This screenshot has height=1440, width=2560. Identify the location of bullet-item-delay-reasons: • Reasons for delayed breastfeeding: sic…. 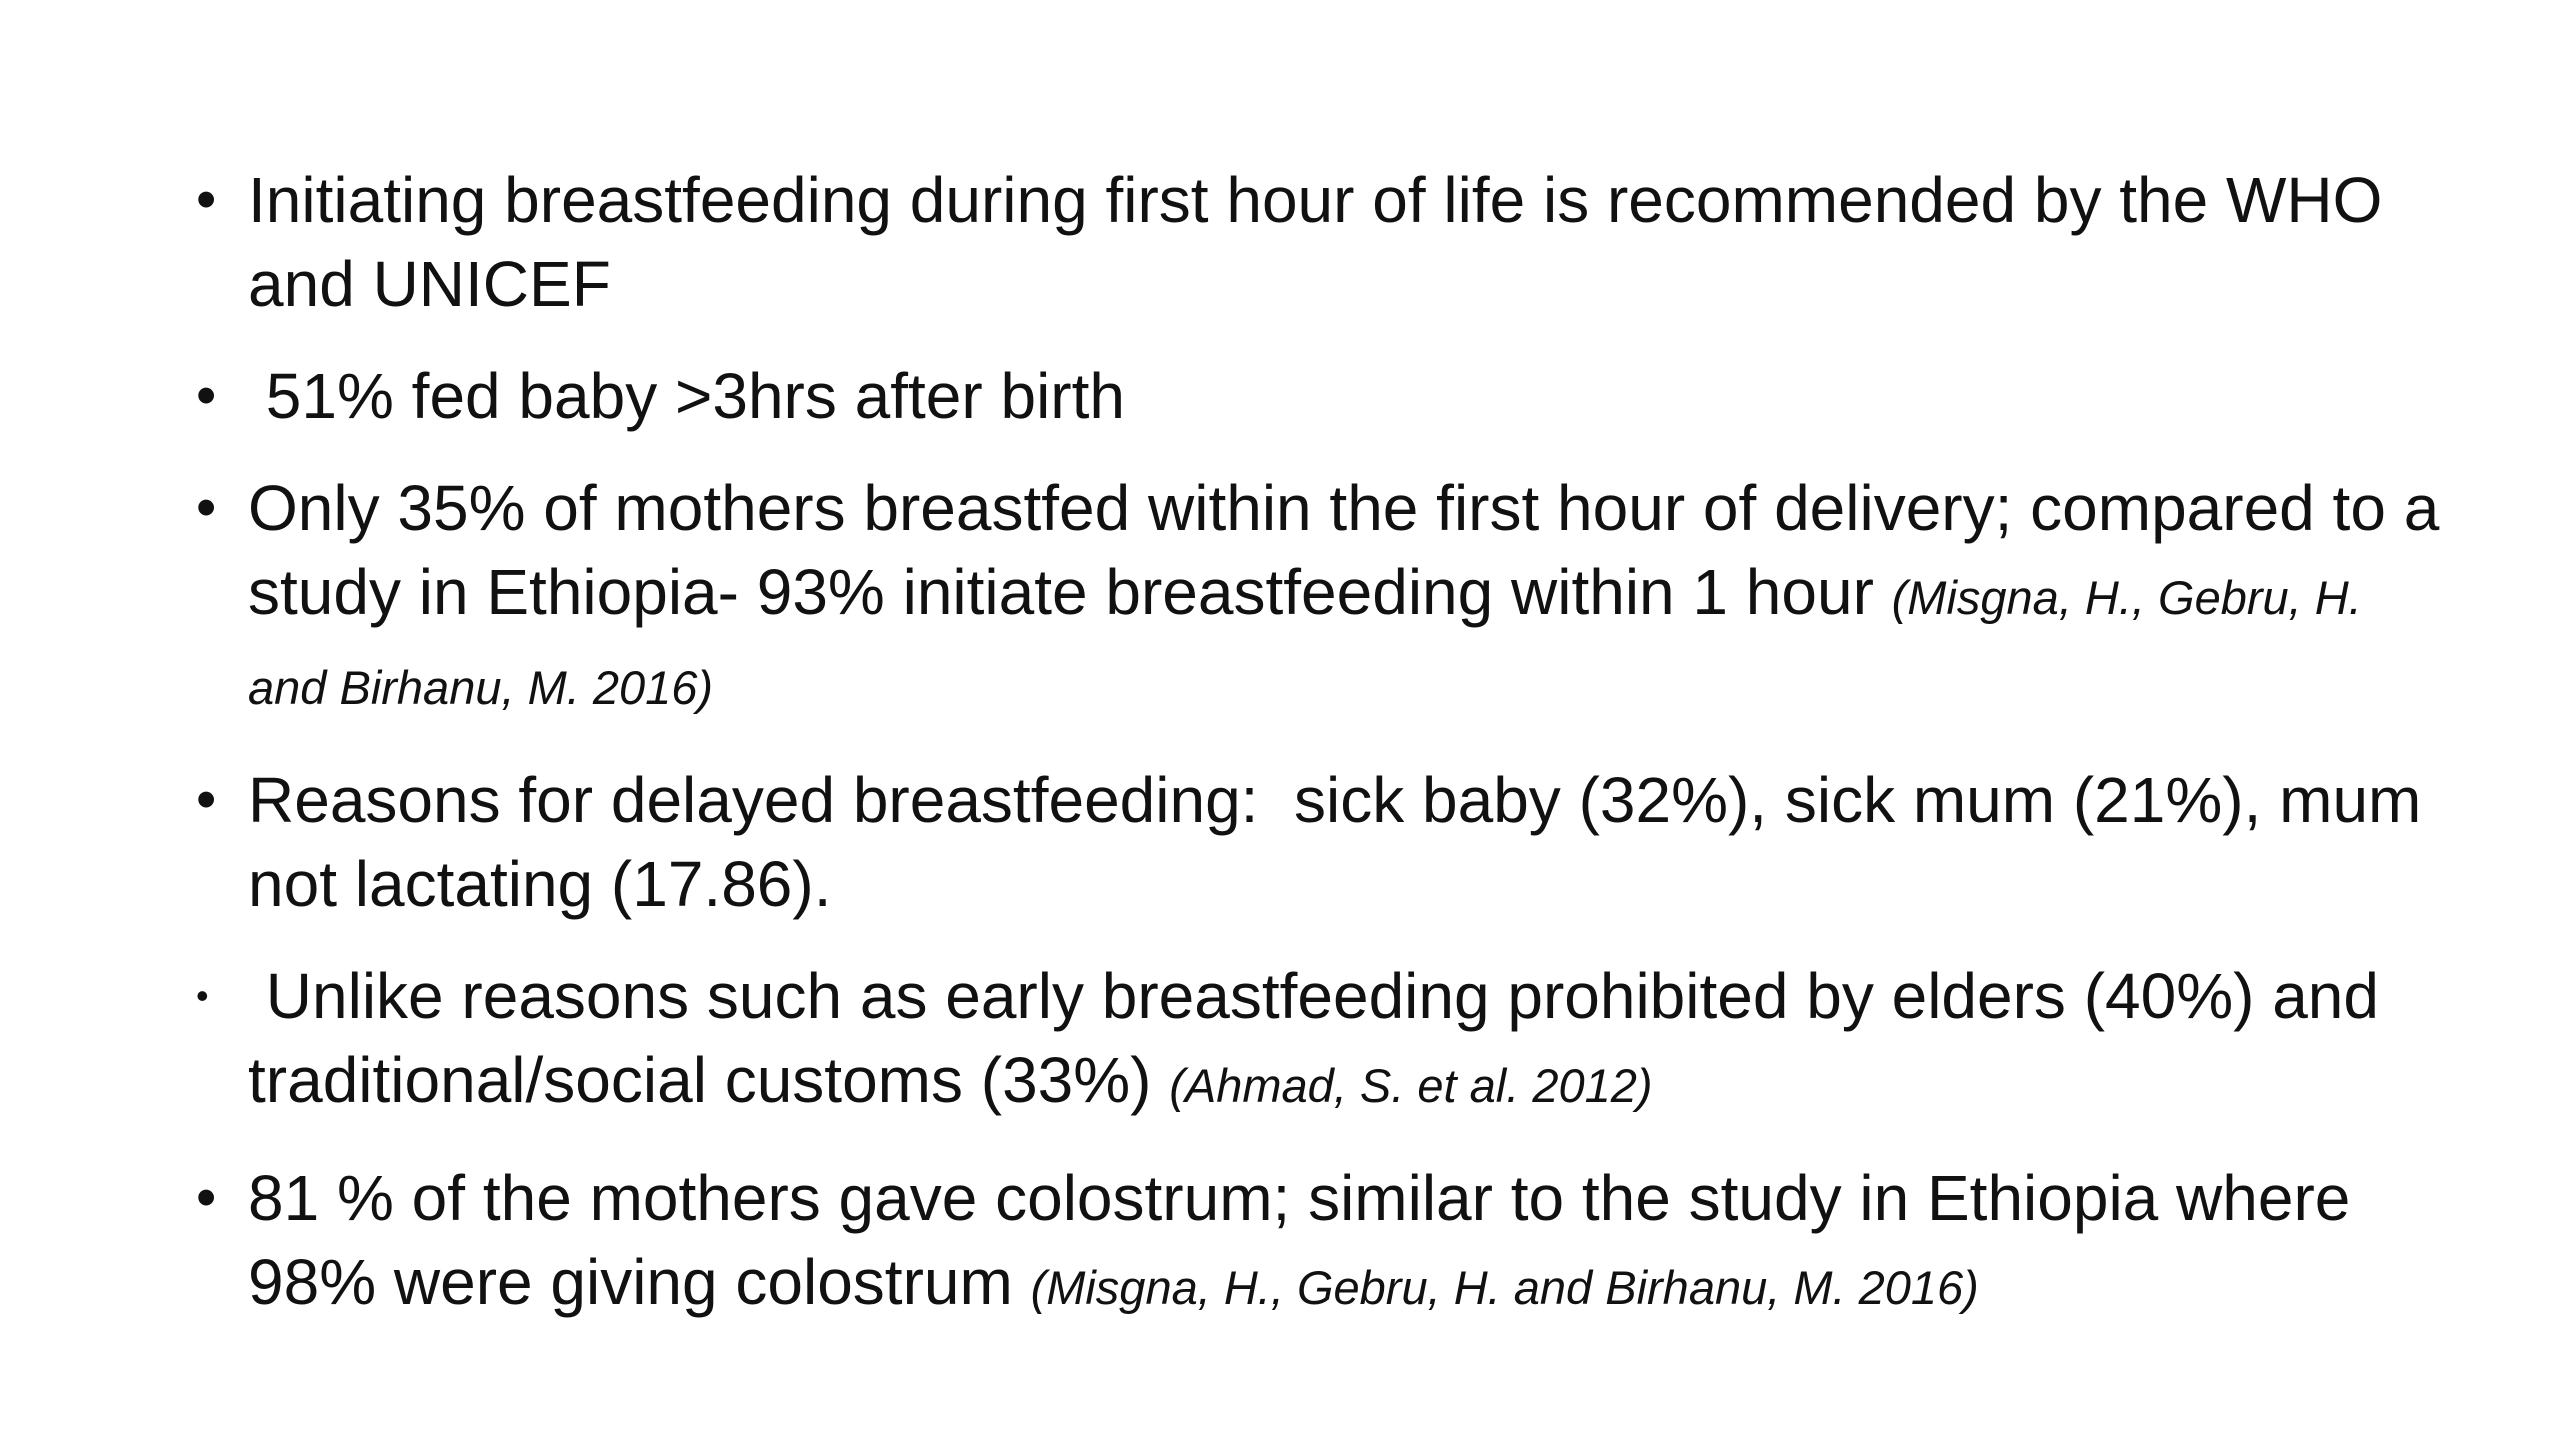
(1321, 842).